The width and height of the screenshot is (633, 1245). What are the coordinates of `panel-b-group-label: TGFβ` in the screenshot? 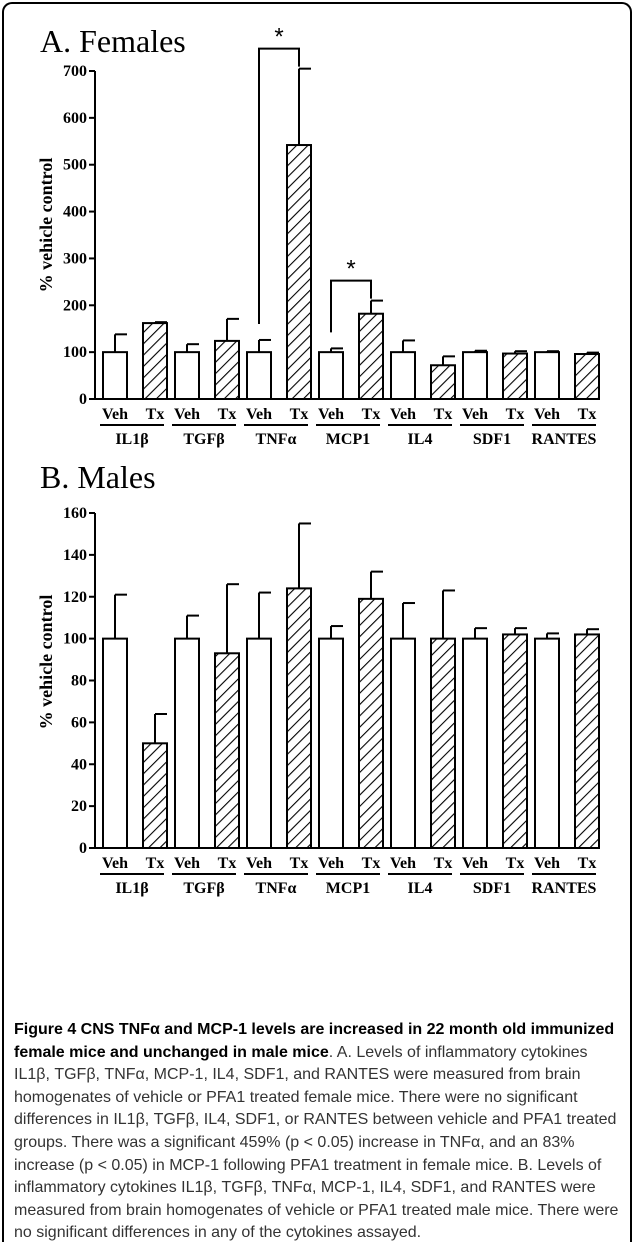 It's located at (203, 888).